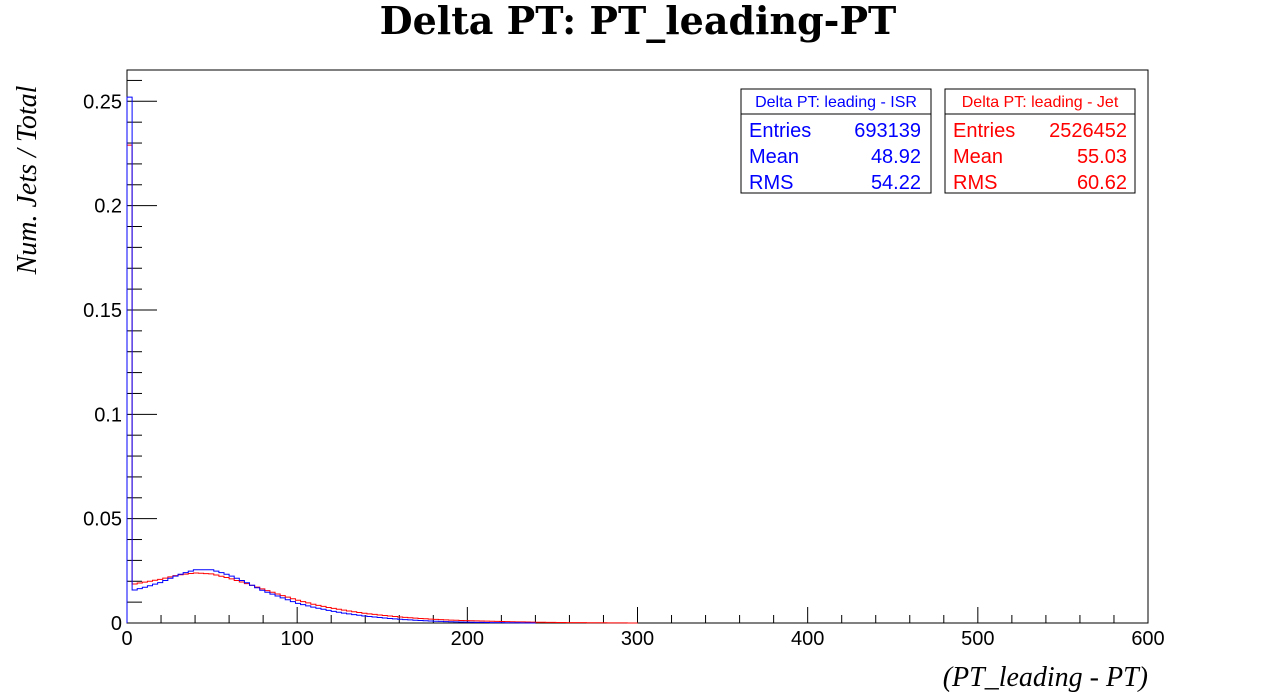  I want to click on stats-isr-mean-label: Mean, so click(774, 157).